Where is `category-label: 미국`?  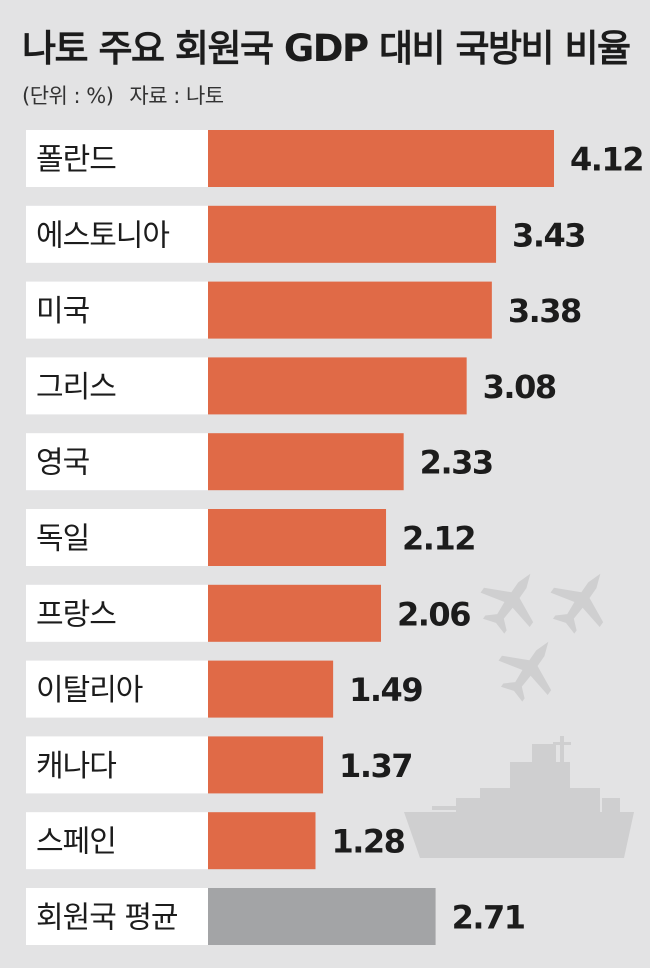
category-label: 미국 is located at coordinates (63, 311).